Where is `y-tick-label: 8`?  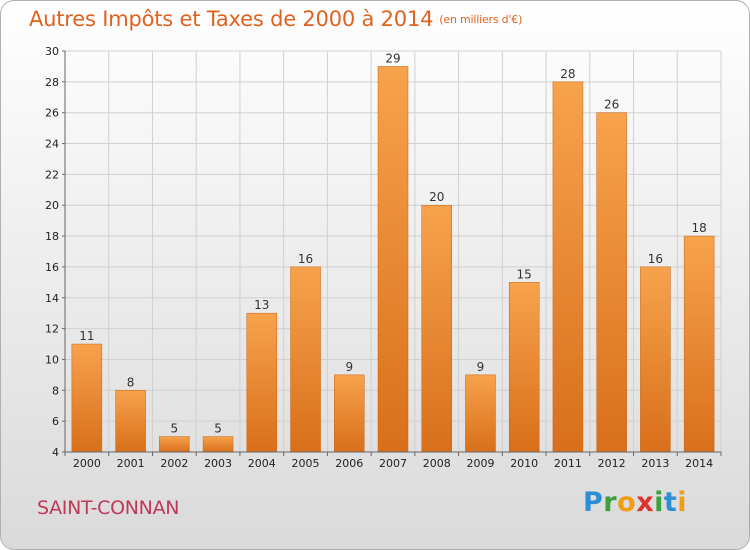
y-tick-label: 8 is located at coordinates (55, 390).